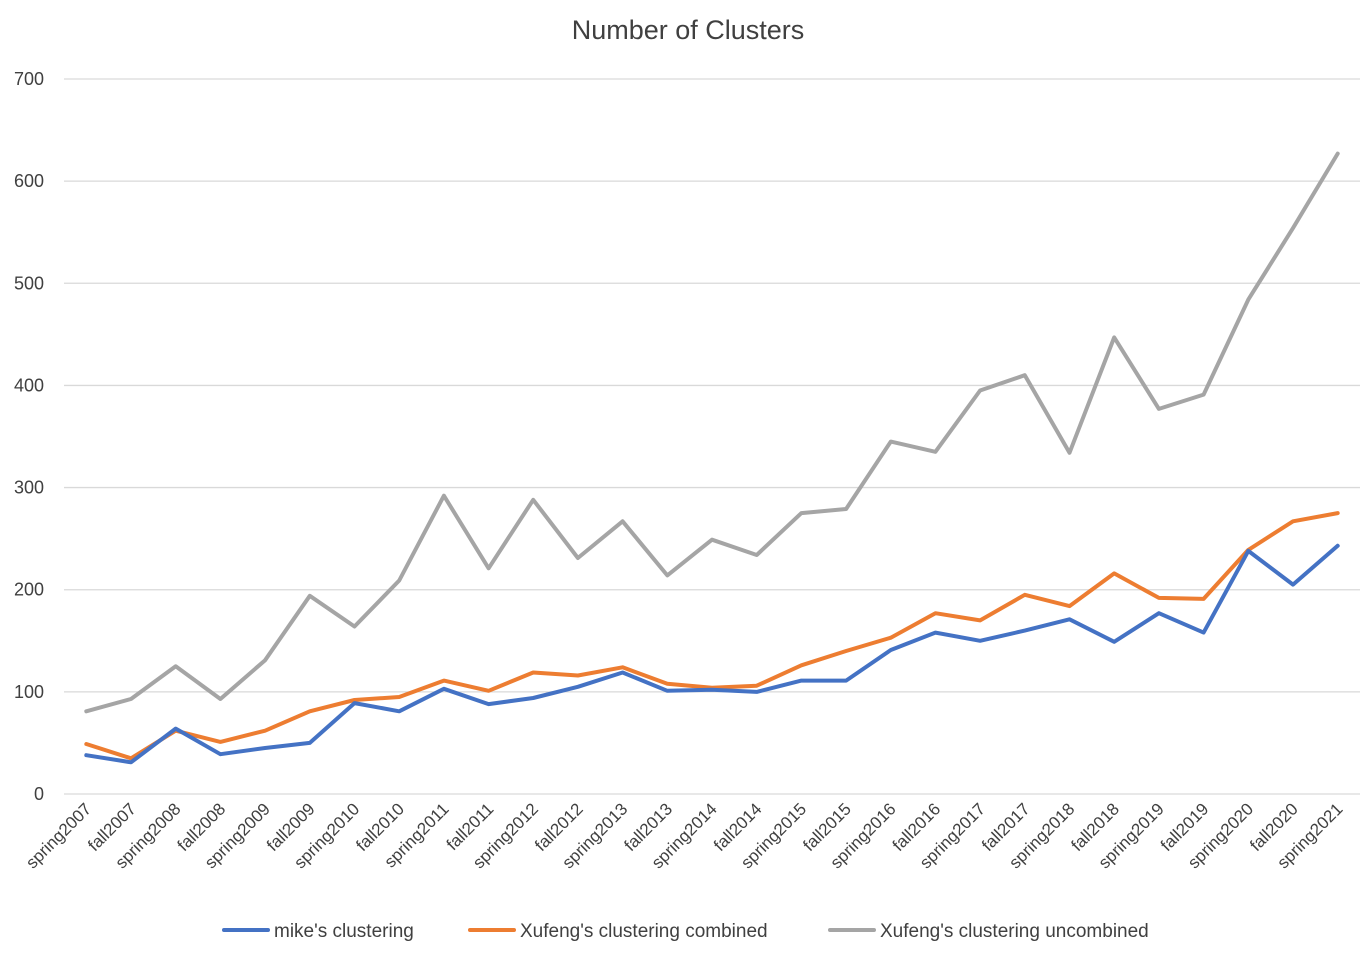 The height and width of the screenshot is (962, 1368). What do you see at coordinates (29, 385) in the screenshot?
I see `y-tick-label: 400` at bounding box center [29, 385].